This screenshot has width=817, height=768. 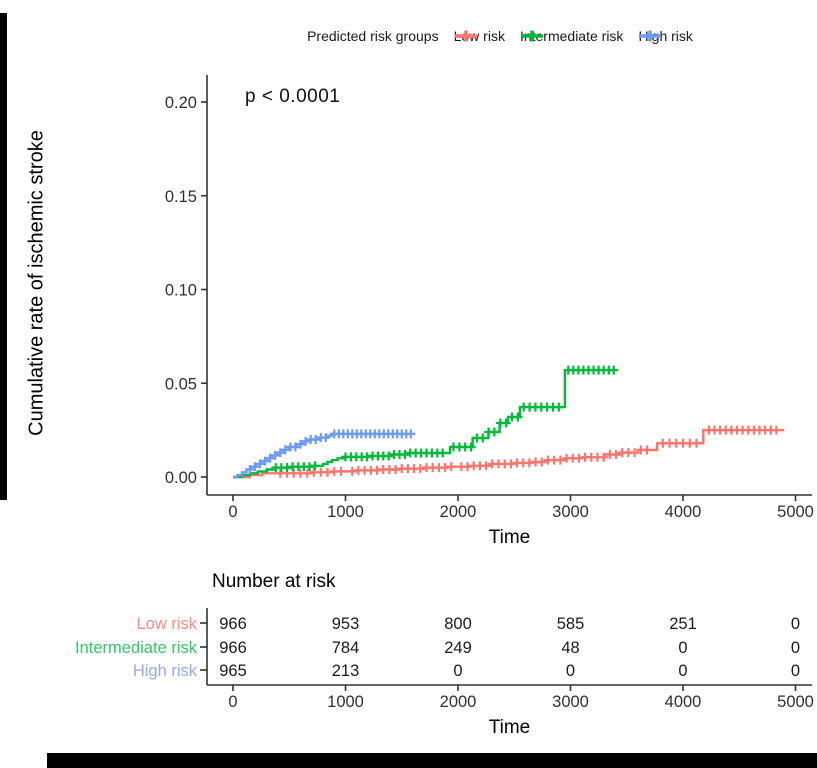 What do you see at coordinates (166, 624) in the screenshot?
I see `risk-row-label-low-risk: Low risk` at bounding box center [166, 624].